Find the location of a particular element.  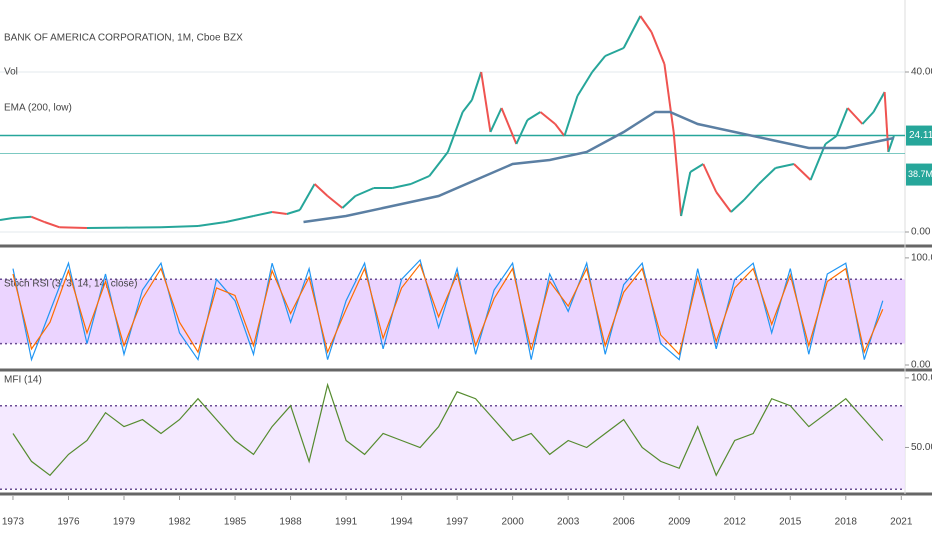

x-tick-label: 1979 is located at coordinates (124, 522).